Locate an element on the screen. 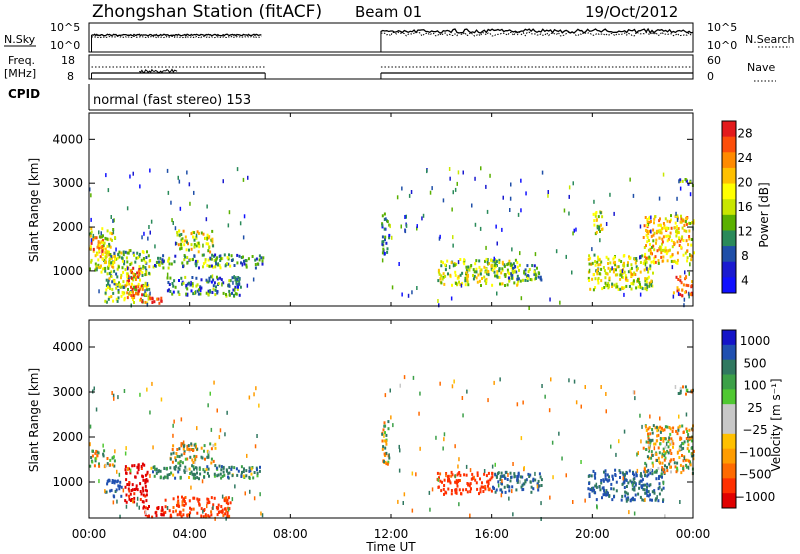 Image resolution: width=800 pixels, height=554 pixels. colorbar-swatch is located at coordinates (729, 191).